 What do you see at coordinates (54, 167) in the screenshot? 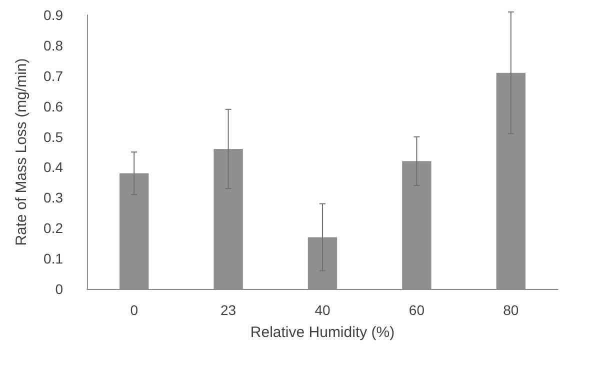
I see `y-tick-label: 0.4` at bounding box center [54, 167].